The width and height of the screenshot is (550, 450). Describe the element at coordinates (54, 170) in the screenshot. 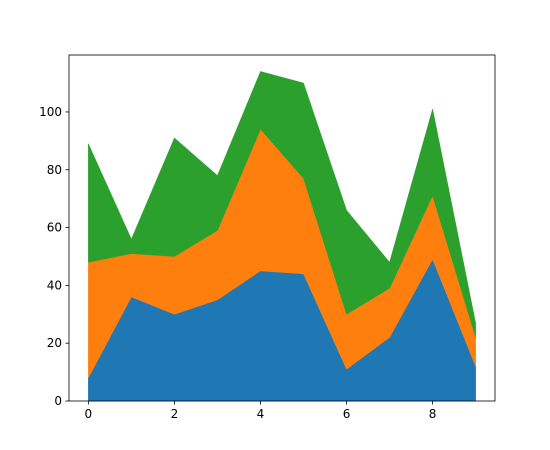

I see `y-tick-label: 80` at that location.